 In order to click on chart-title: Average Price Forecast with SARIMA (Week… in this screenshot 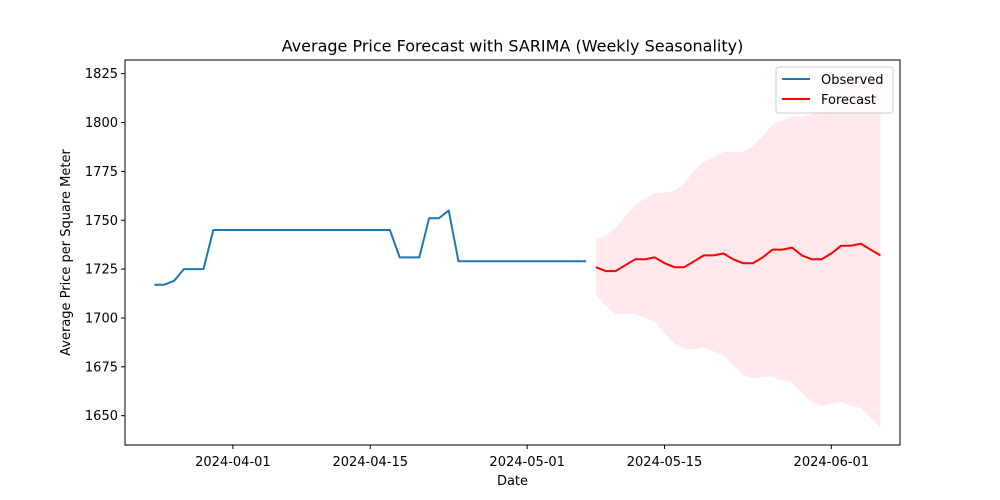, I will do `click(513, 46)`.